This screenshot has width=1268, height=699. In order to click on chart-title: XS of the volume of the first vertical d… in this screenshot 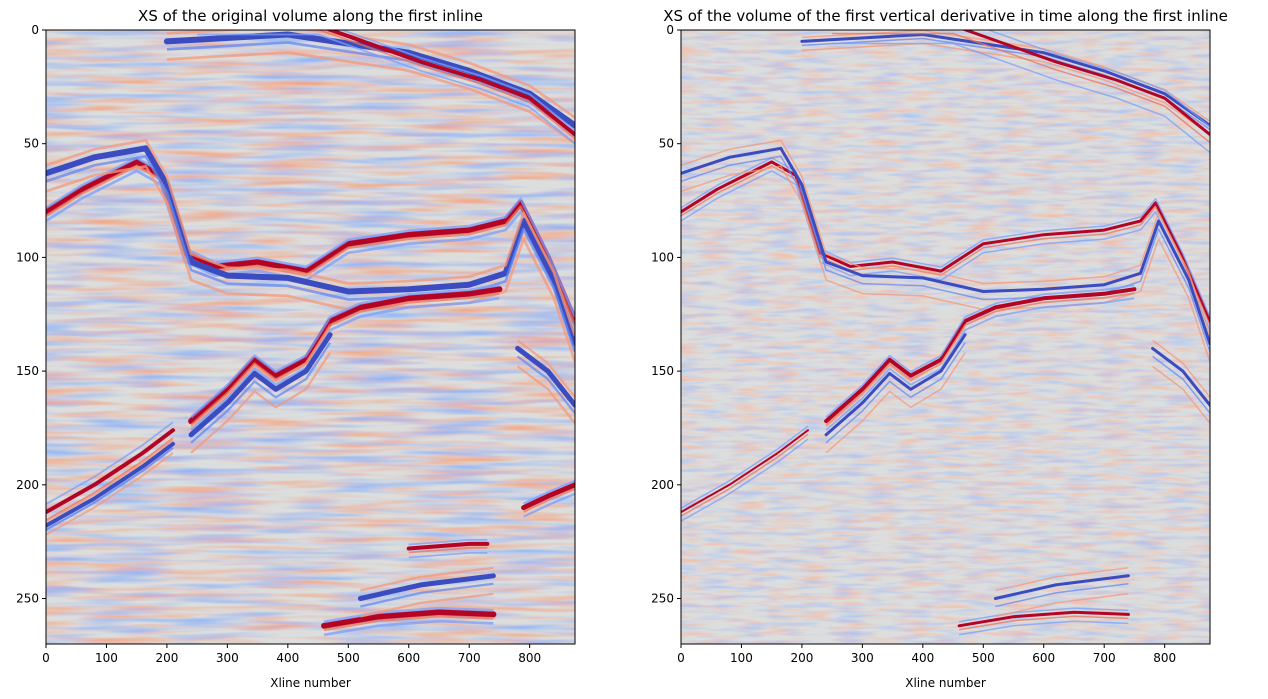, I will do `click(945, 16)`.